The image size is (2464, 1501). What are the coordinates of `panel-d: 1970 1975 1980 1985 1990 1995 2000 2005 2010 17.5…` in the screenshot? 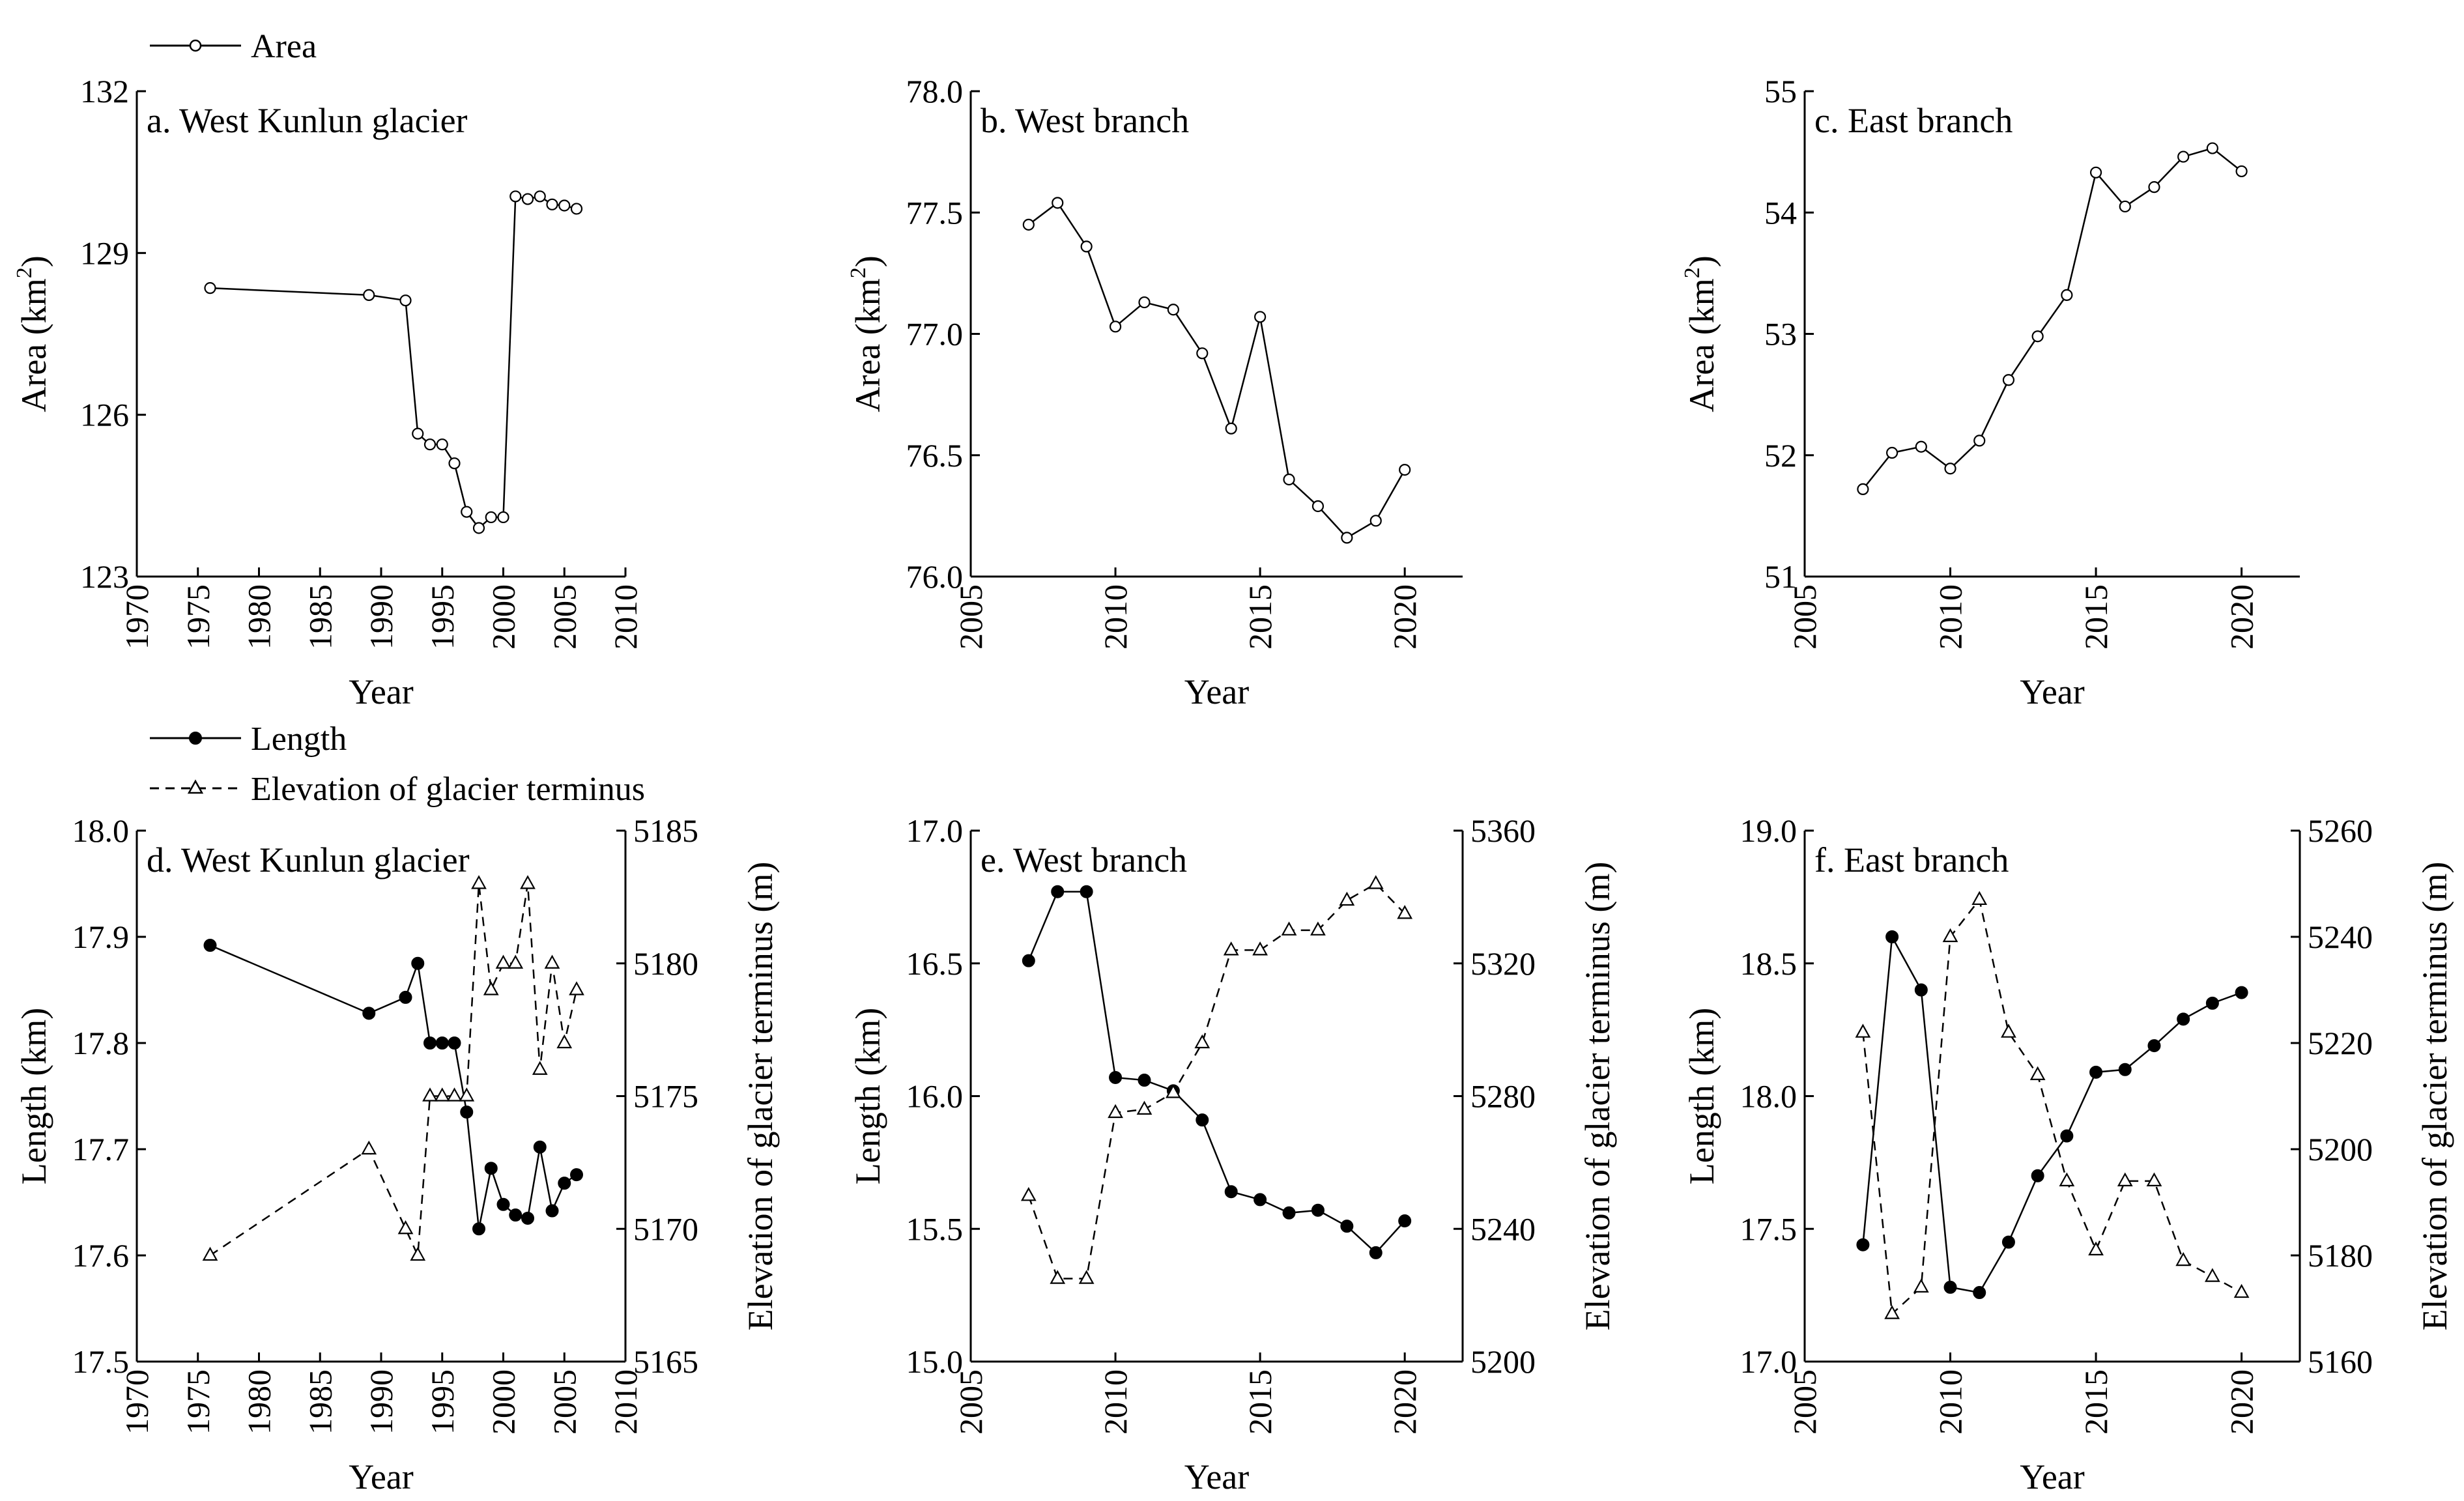 It's located at (397, 1154).